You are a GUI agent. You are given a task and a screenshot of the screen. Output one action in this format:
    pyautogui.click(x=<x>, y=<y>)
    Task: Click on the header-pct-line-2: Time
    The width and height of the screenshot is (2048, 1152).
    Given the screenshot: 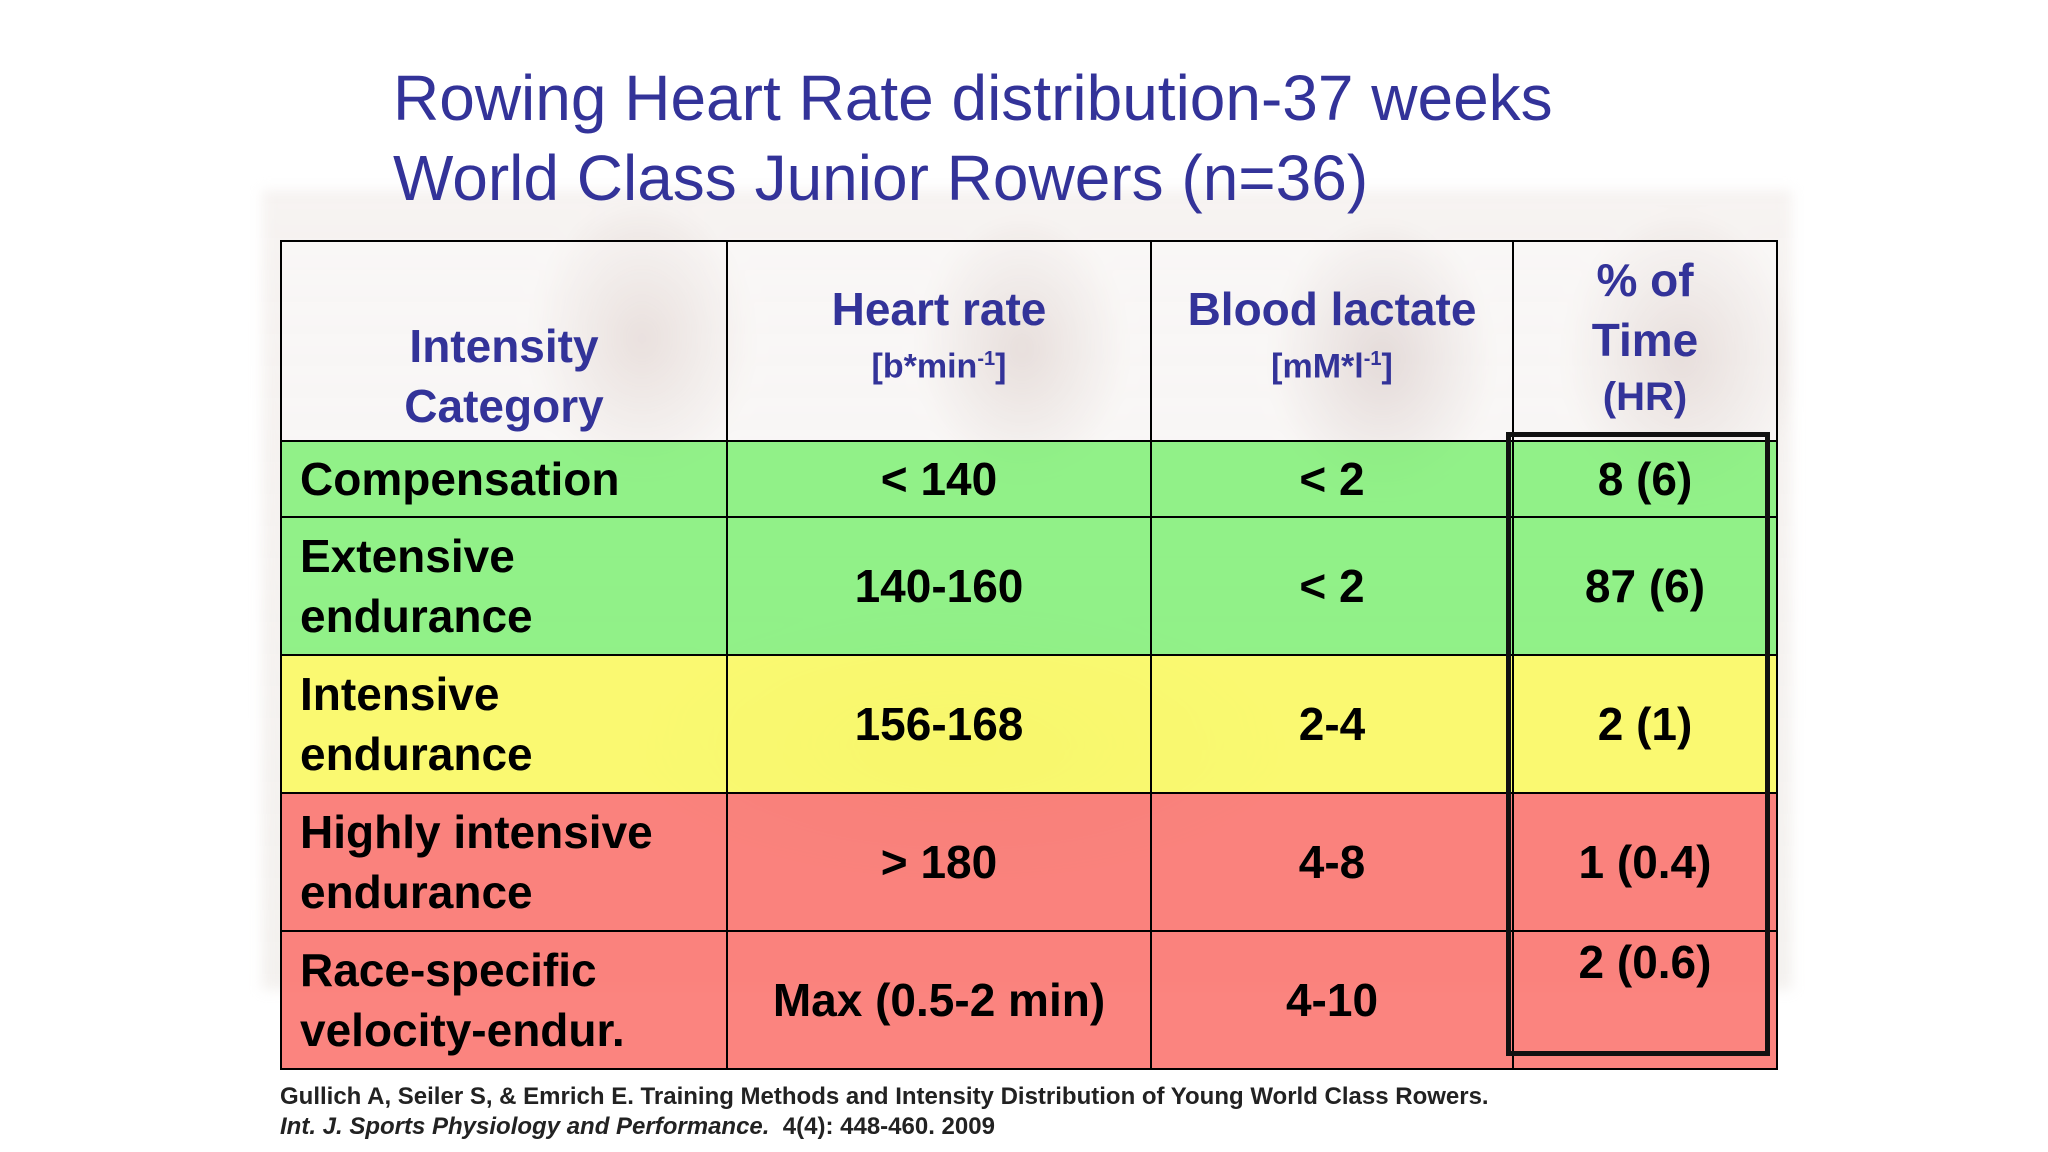 What is the action you would take?
    pyautogui.click(x=1645, y=340)
    